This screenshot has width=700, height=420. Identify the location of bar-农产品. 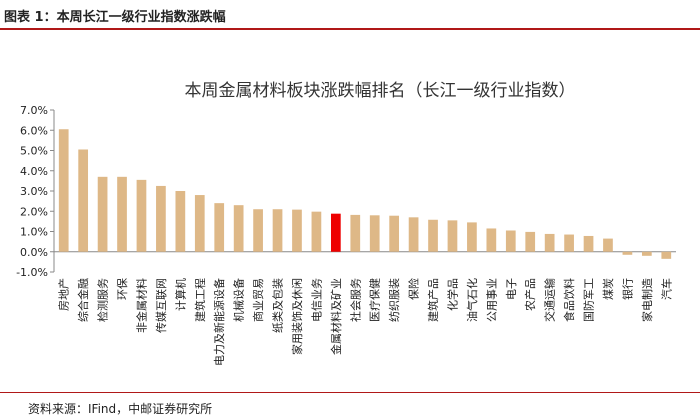
(530, 241).